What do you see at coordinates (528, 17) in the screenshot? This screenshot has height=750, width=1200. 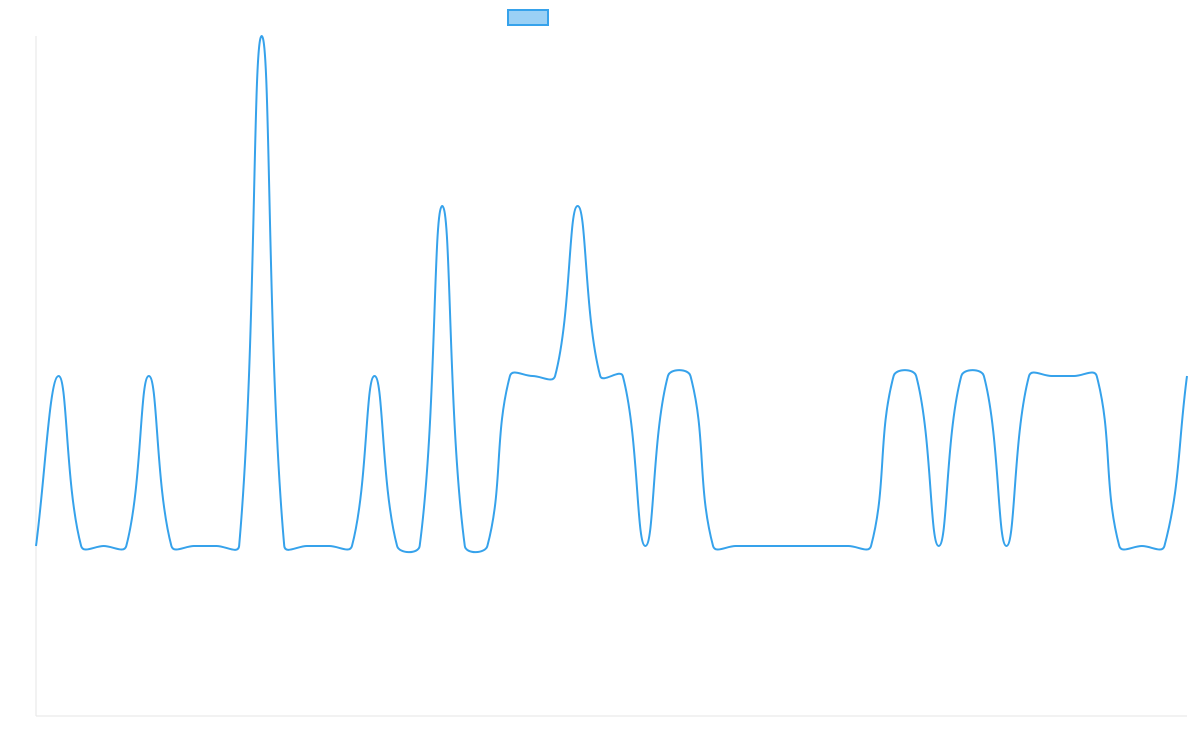 I see `legend-swatch` at bounding box center [528, 17].